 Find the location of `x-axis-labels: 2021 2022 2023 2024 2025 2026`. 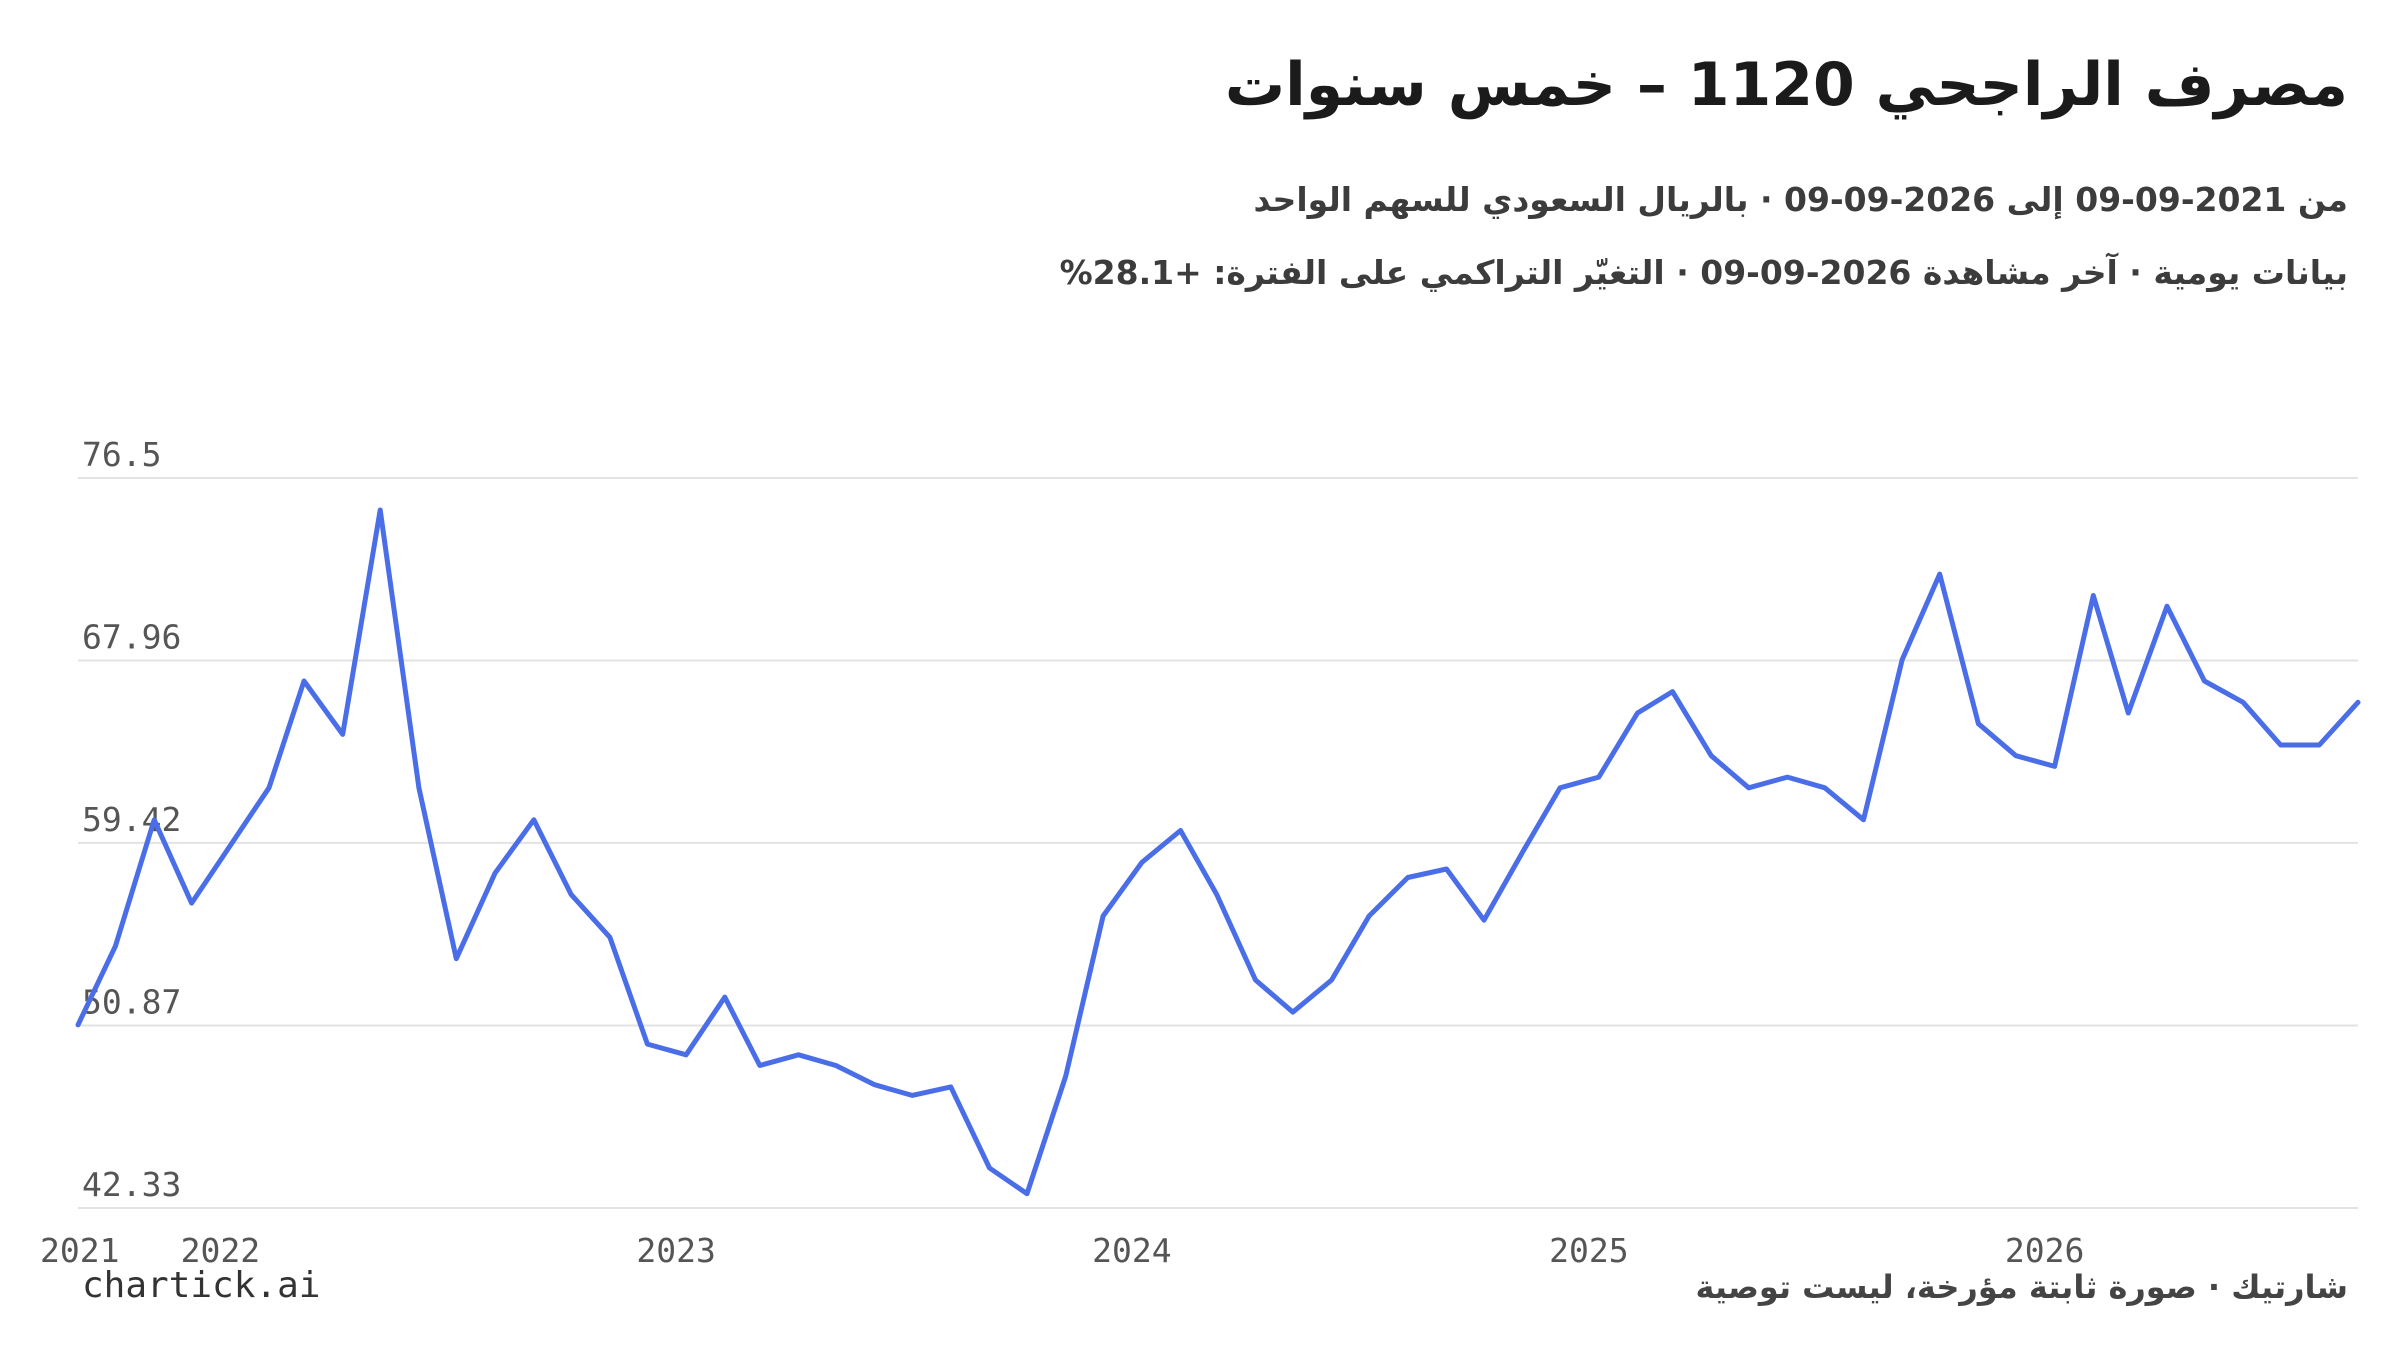

x-axis-labels: 2021 2022 2023 2024 2025 2026 is located at coordinates (1062, 1250).